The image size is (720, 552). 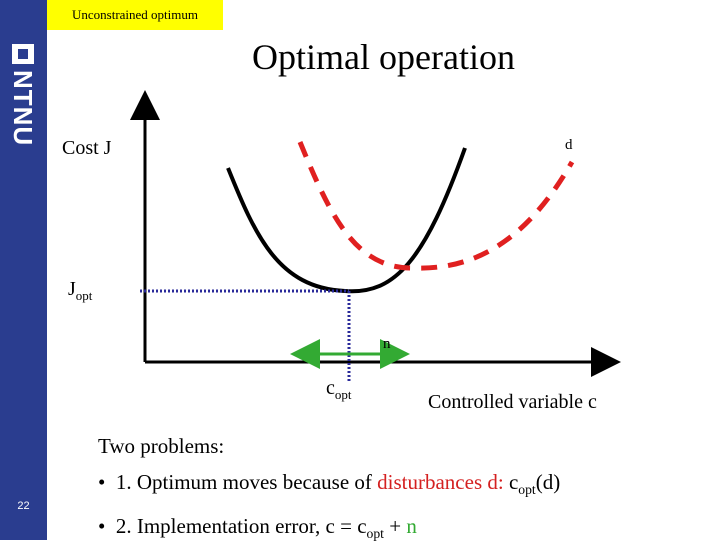 I want to click on sidebar-logo-bar: NTNU 22, so click(x=23, y=270).